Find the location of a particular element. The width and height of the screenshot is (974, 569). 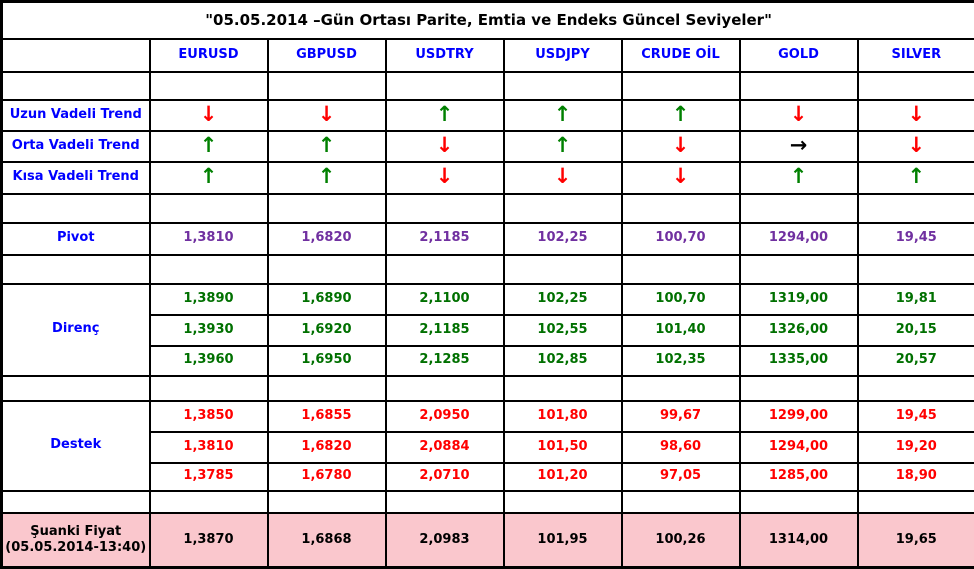

support-value: 2,0884 is located at coordinates (445, 447).